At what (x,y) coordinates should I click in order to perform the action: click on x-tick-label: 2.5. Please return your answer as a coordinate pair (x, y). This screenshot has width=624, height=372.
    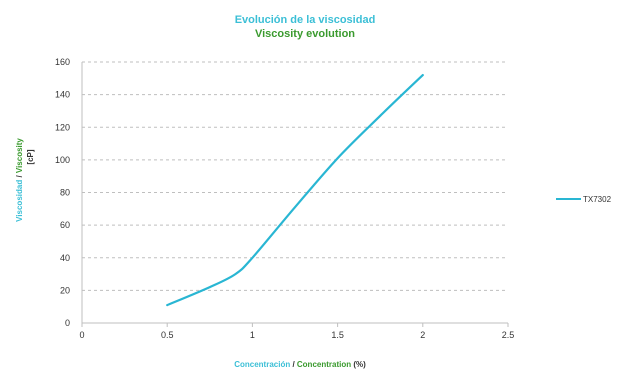
    Looking at the image, I should click on (508, 335).